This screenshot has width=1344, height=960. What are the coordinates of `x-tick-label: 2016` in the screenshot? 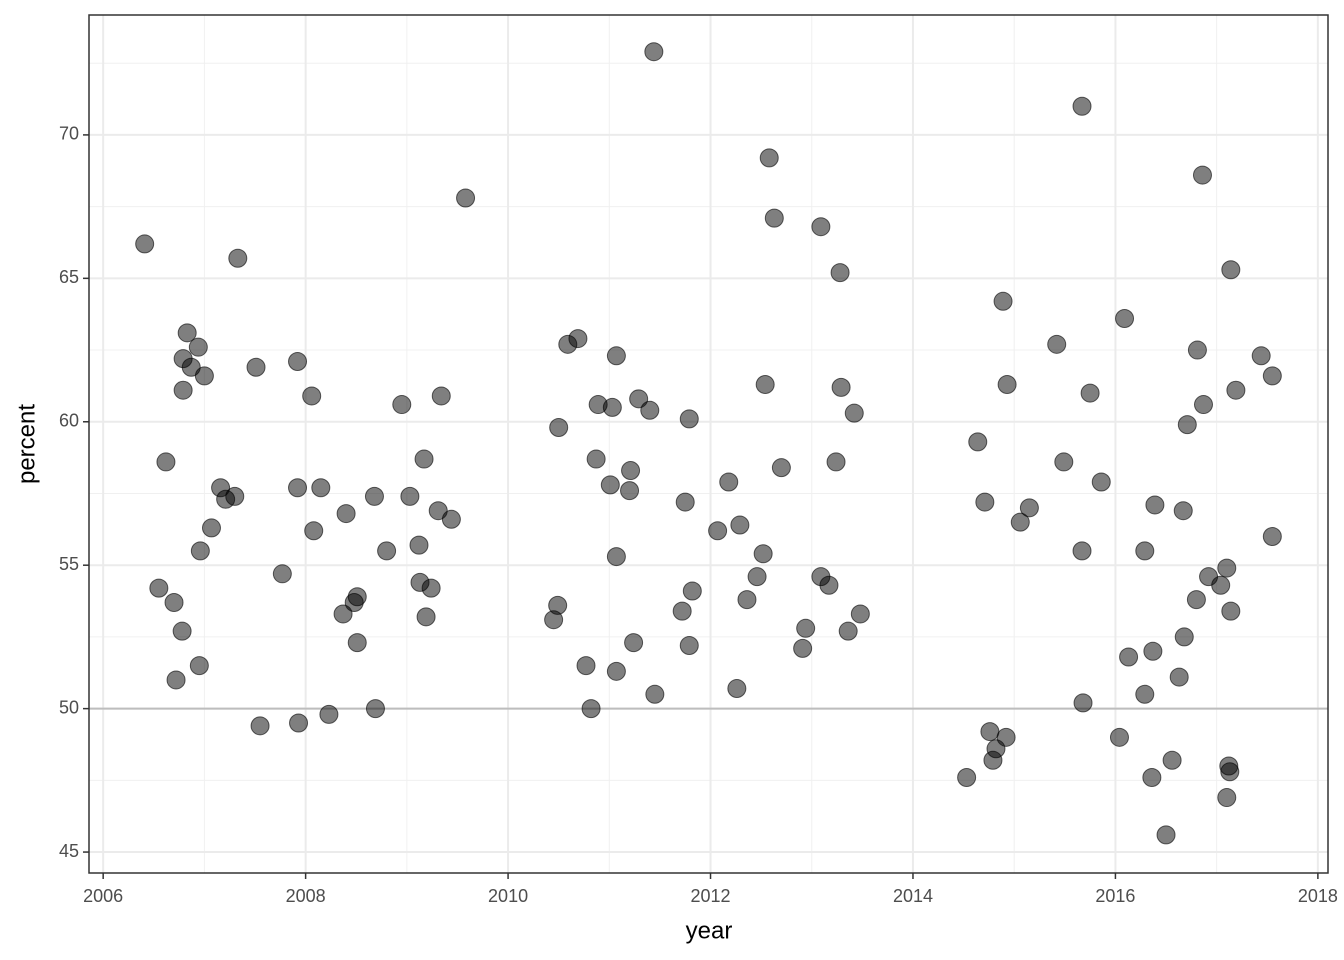 It's located at (1115, 896).